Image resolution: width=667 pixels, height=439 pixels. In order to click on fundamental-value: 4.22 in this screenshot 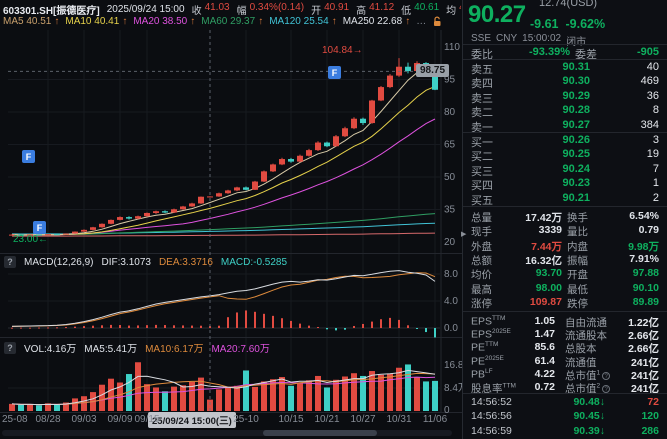, I will do `click(544, 373)`.